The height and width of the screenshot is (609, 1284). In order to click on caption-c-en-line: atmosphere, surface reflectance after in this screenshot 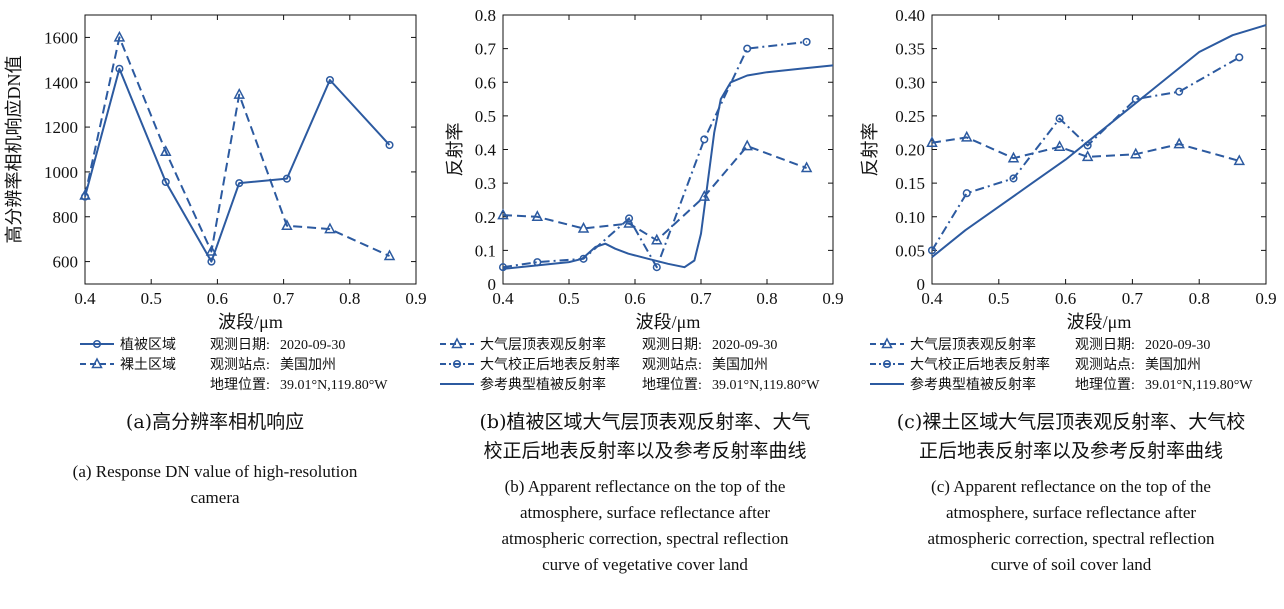, I will do `click(1071, 512)`.